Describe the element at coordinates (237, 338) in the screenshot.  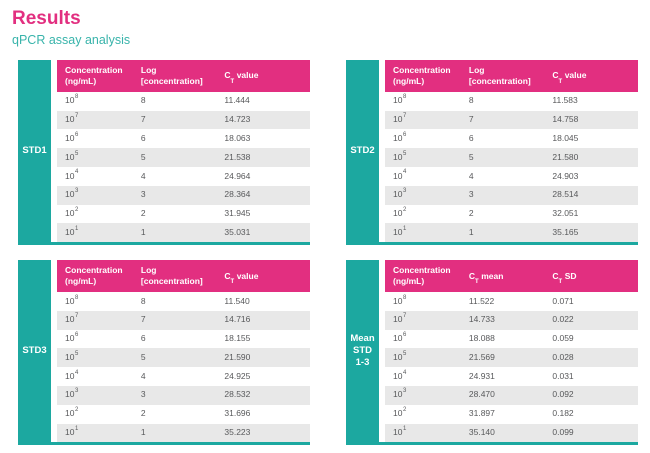
I see `ct-cell: 18.155` at that location.